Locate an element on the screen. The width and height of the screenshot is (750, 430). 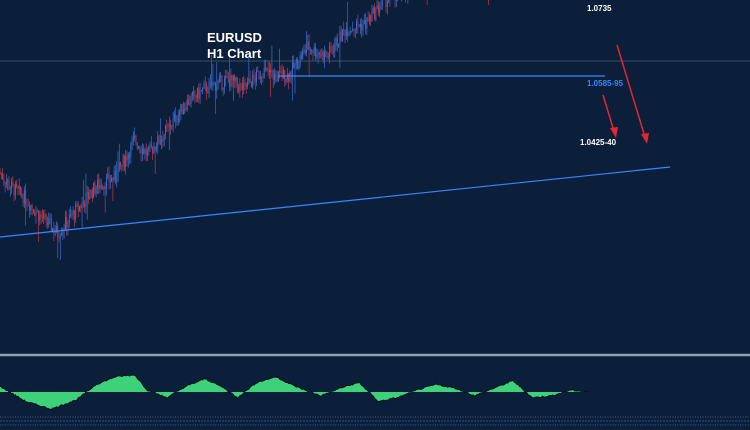
oscillator-panel is located at coordinates (295, 392).